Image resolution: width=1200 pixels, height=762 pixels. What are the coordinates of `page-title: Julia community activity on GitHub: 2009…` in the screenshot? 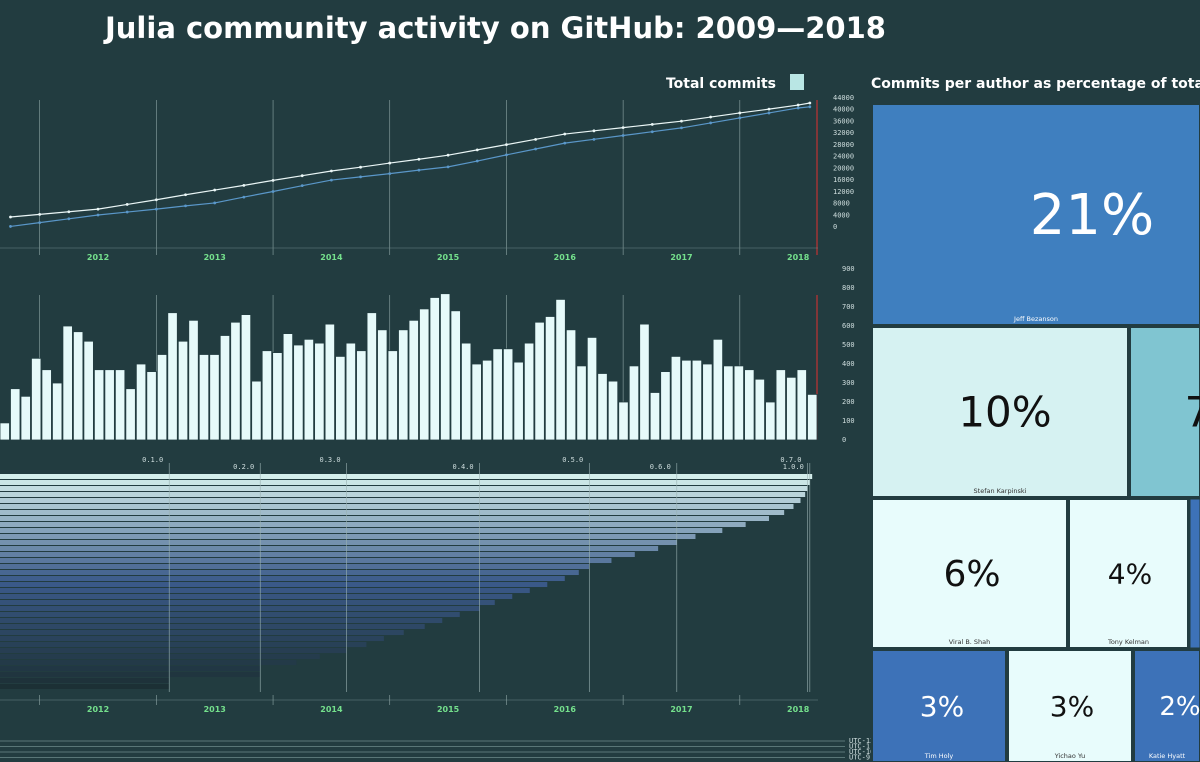 It's located at (494, 28).